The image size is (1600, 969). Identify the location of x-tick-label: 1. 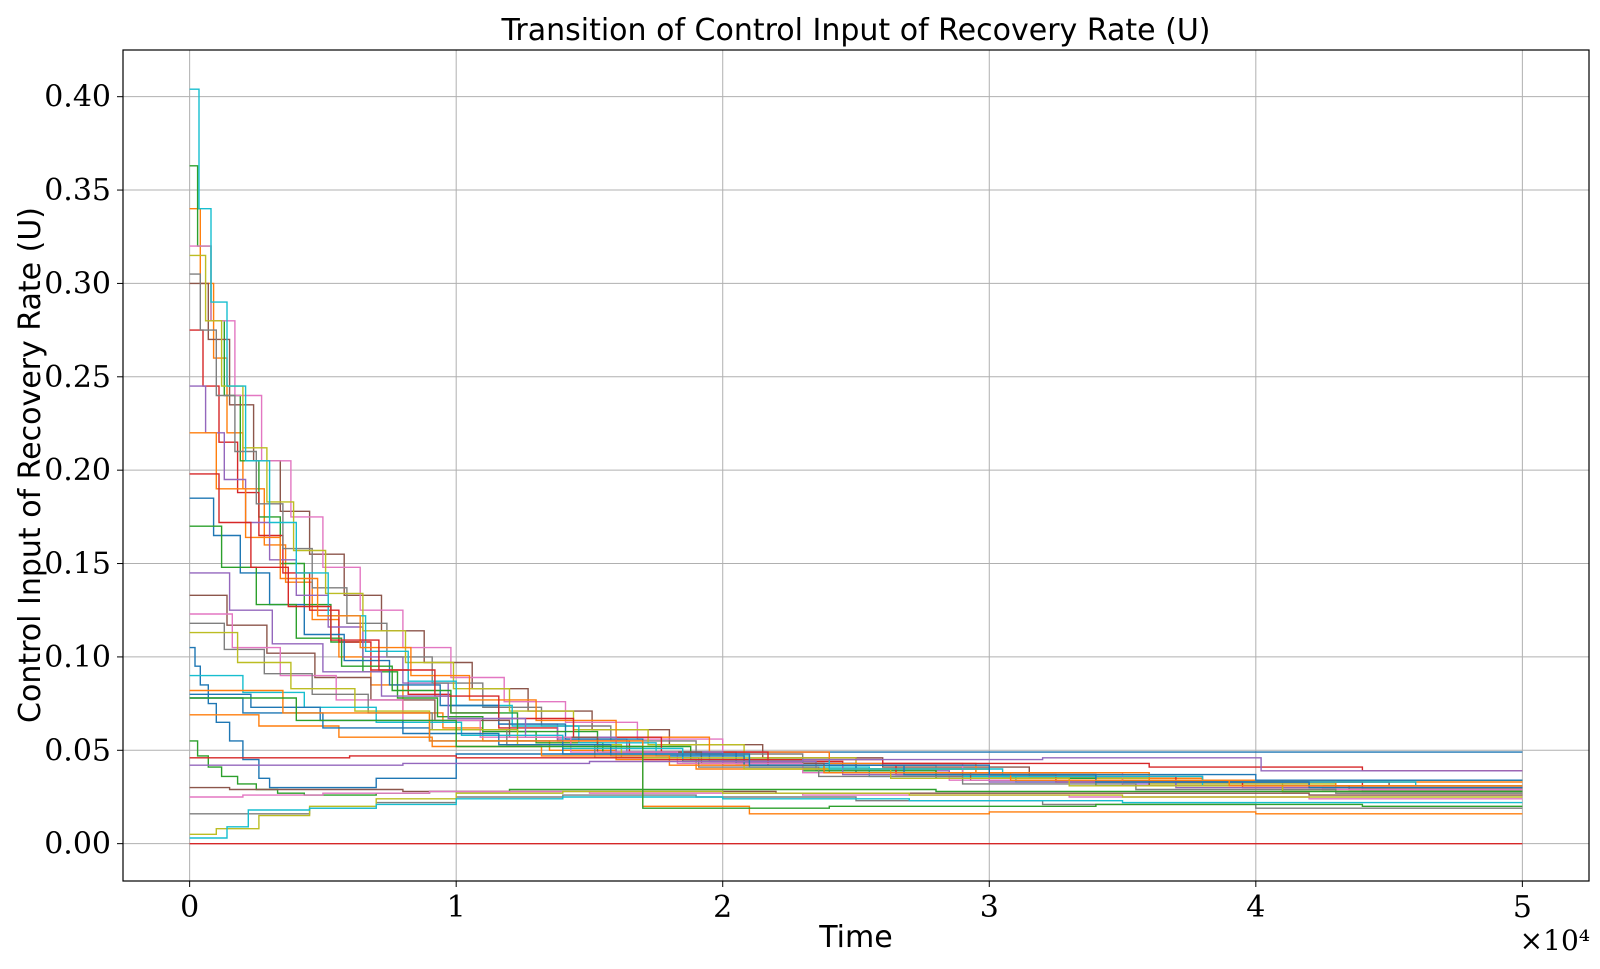
(456, 907).